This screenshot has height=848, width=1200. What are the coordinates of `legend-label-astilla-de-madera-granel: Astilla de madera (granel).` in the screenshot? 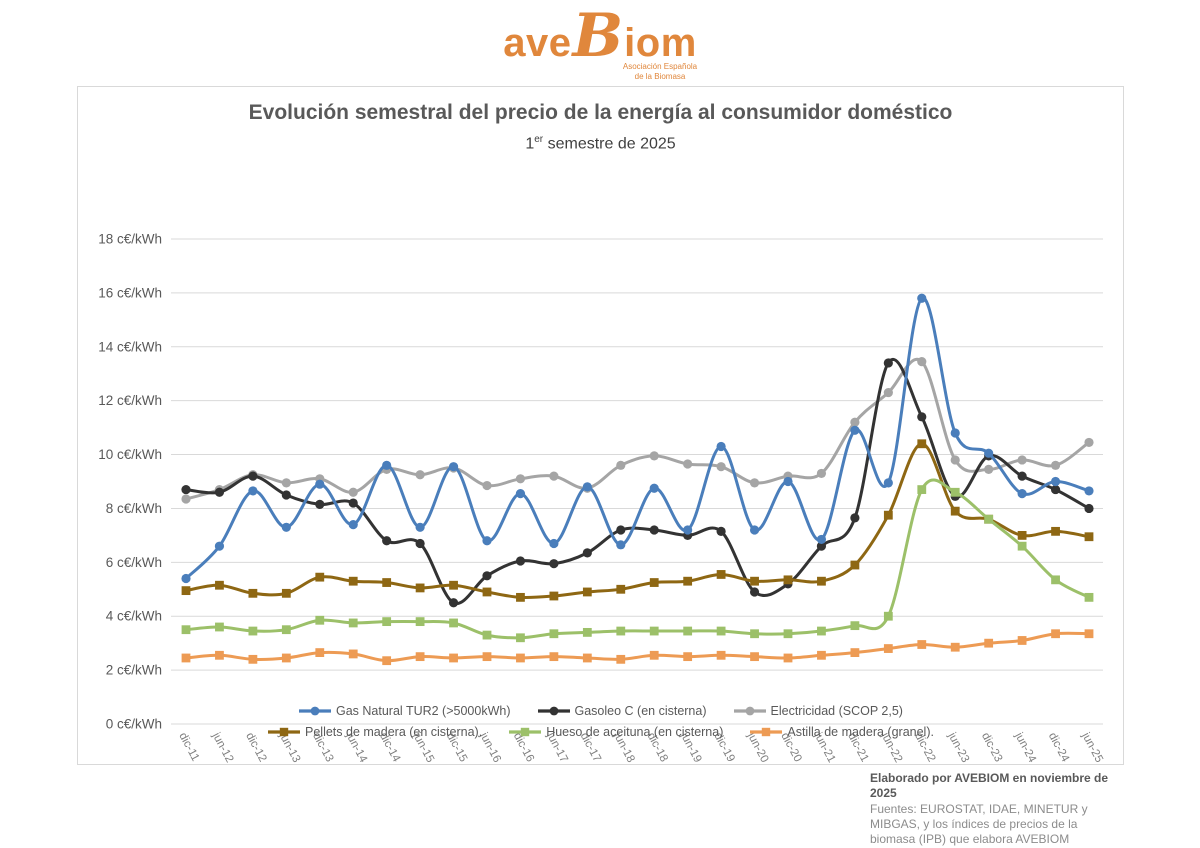 It's located at (860, 732).